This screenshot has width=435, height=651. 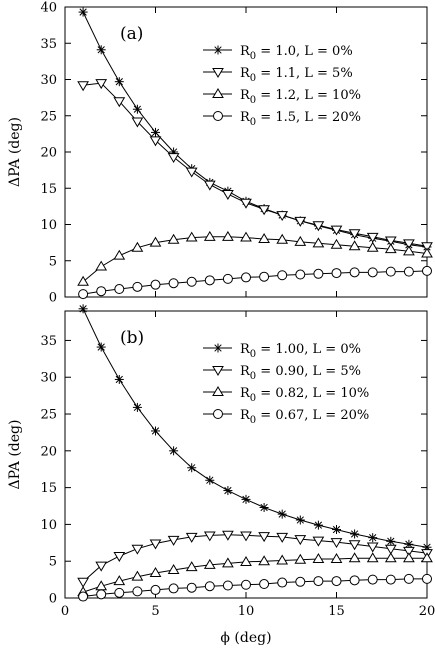 I want to click on legend-label: R0 = 1.5, L = 20%, so click(x=300, y=119).